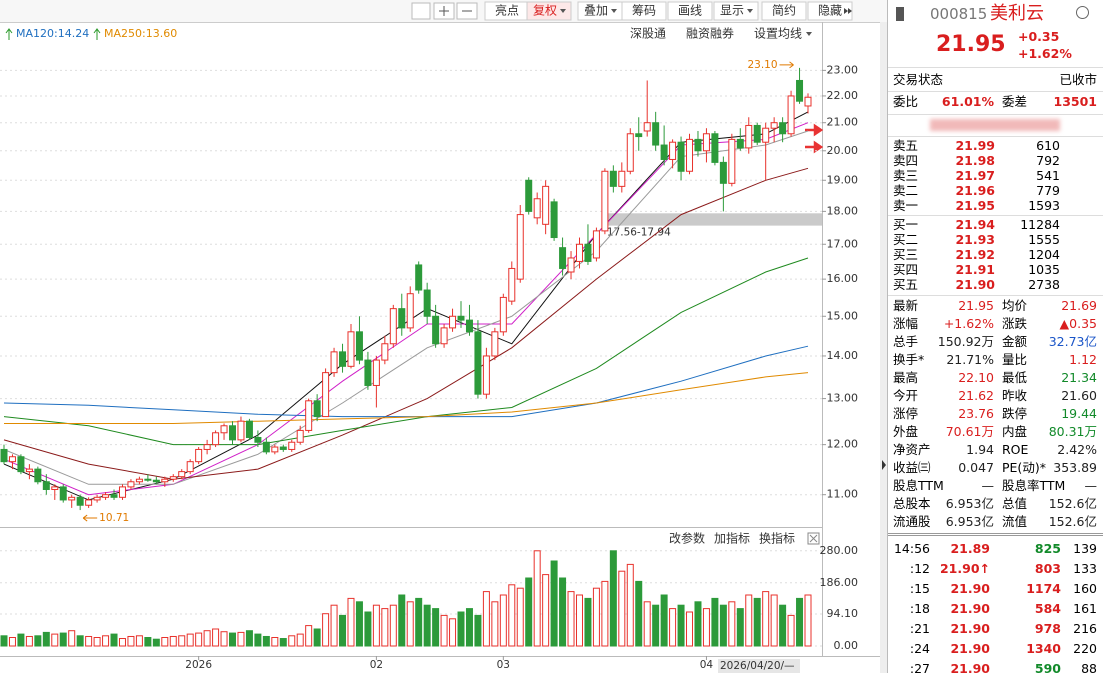 This screenshot has width=1103, height=677. Describe the element at coordinates (1079, 395) in the screenshot. I see `stat-value: 21.60` at that location.